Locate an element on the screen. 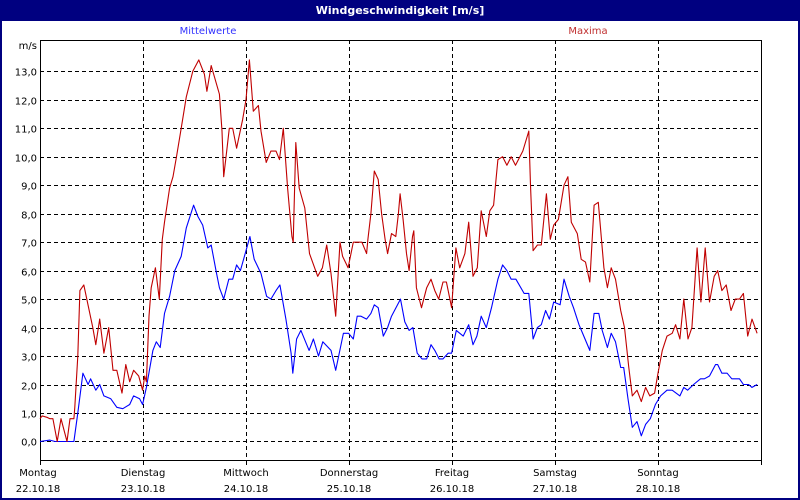  y-tick-label: 13,0 is located at coordinates (26, 73).